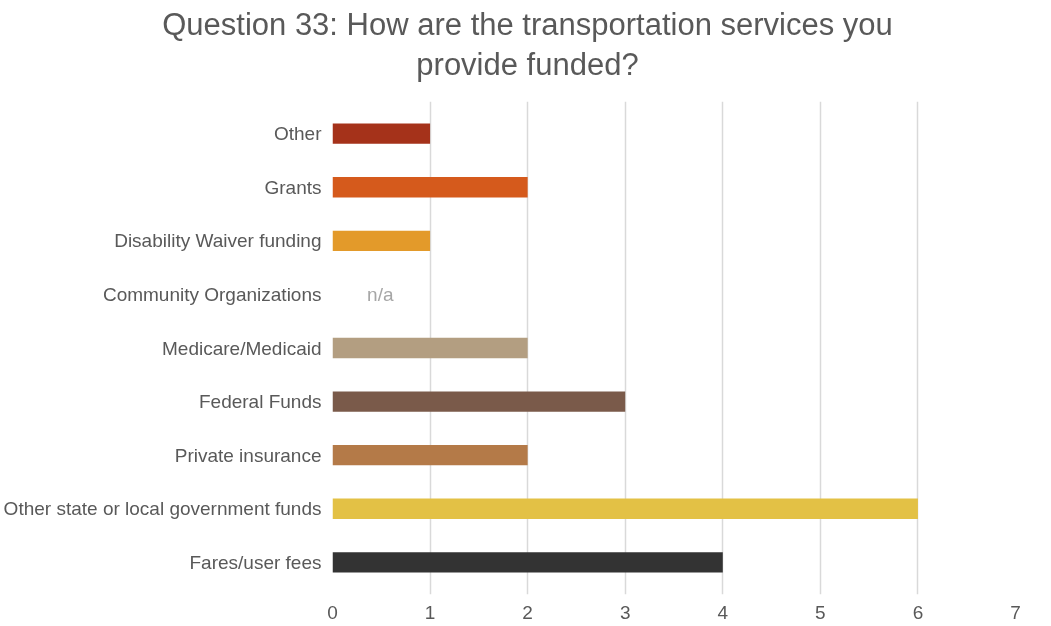 Image resolution: width=1051 pixels, height=626 pixels. Describe the element at coordinates (260, 401) in the screenshot. I see `y-tick-label: Federal Funds` at that location.